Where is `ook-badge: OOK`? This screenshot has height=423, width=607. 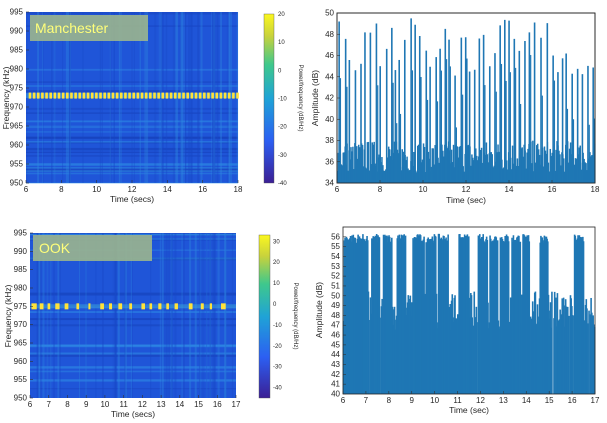 ook-badge: OOK is located at coordinates (55, 248).